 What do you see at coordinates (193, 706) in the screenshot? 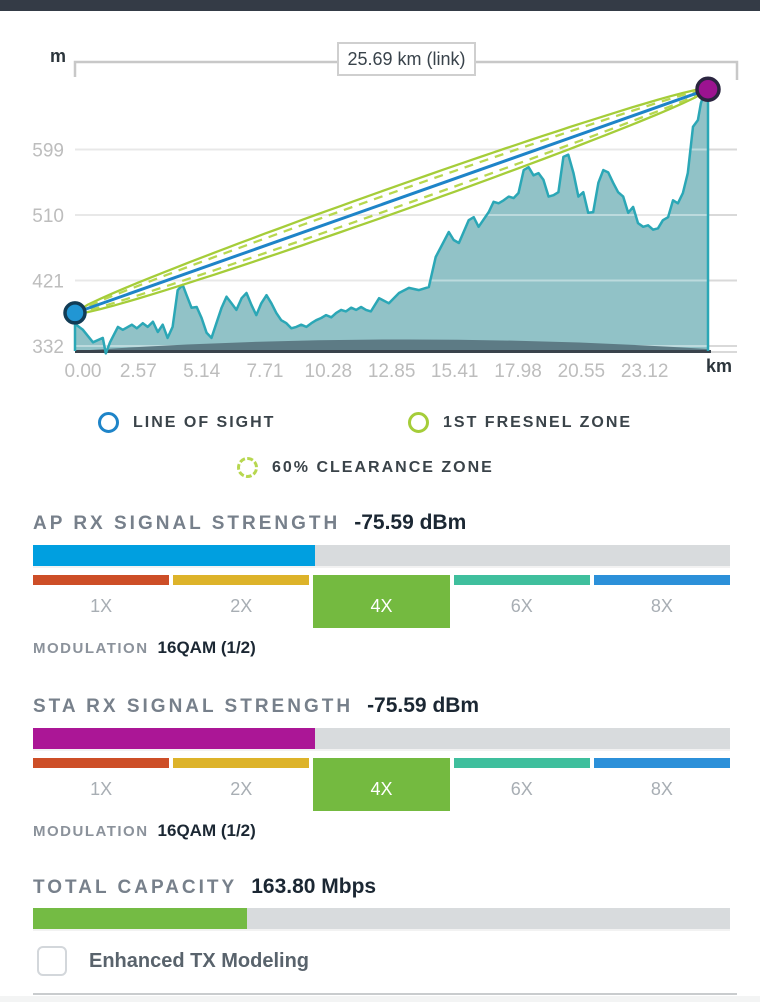
I see `sta-rx-title: STA RX SIGNAL STRENGTH` at bounding box center [193, 706].